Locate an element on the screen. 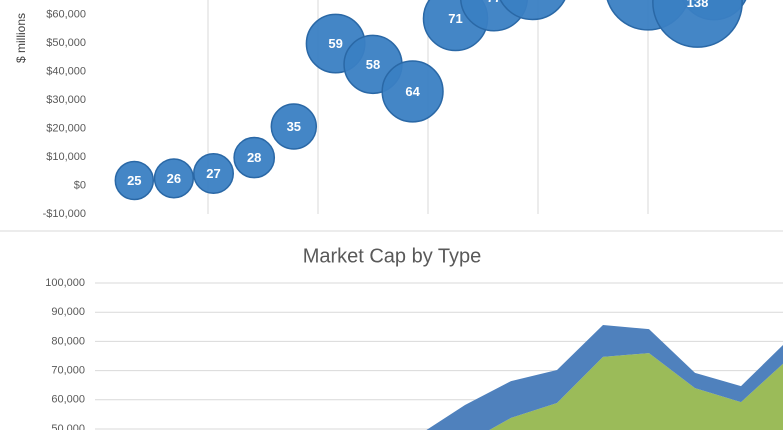 This screenshot has width=783, height=430. bubble-label: 59 is located at coordinates (335, 43).